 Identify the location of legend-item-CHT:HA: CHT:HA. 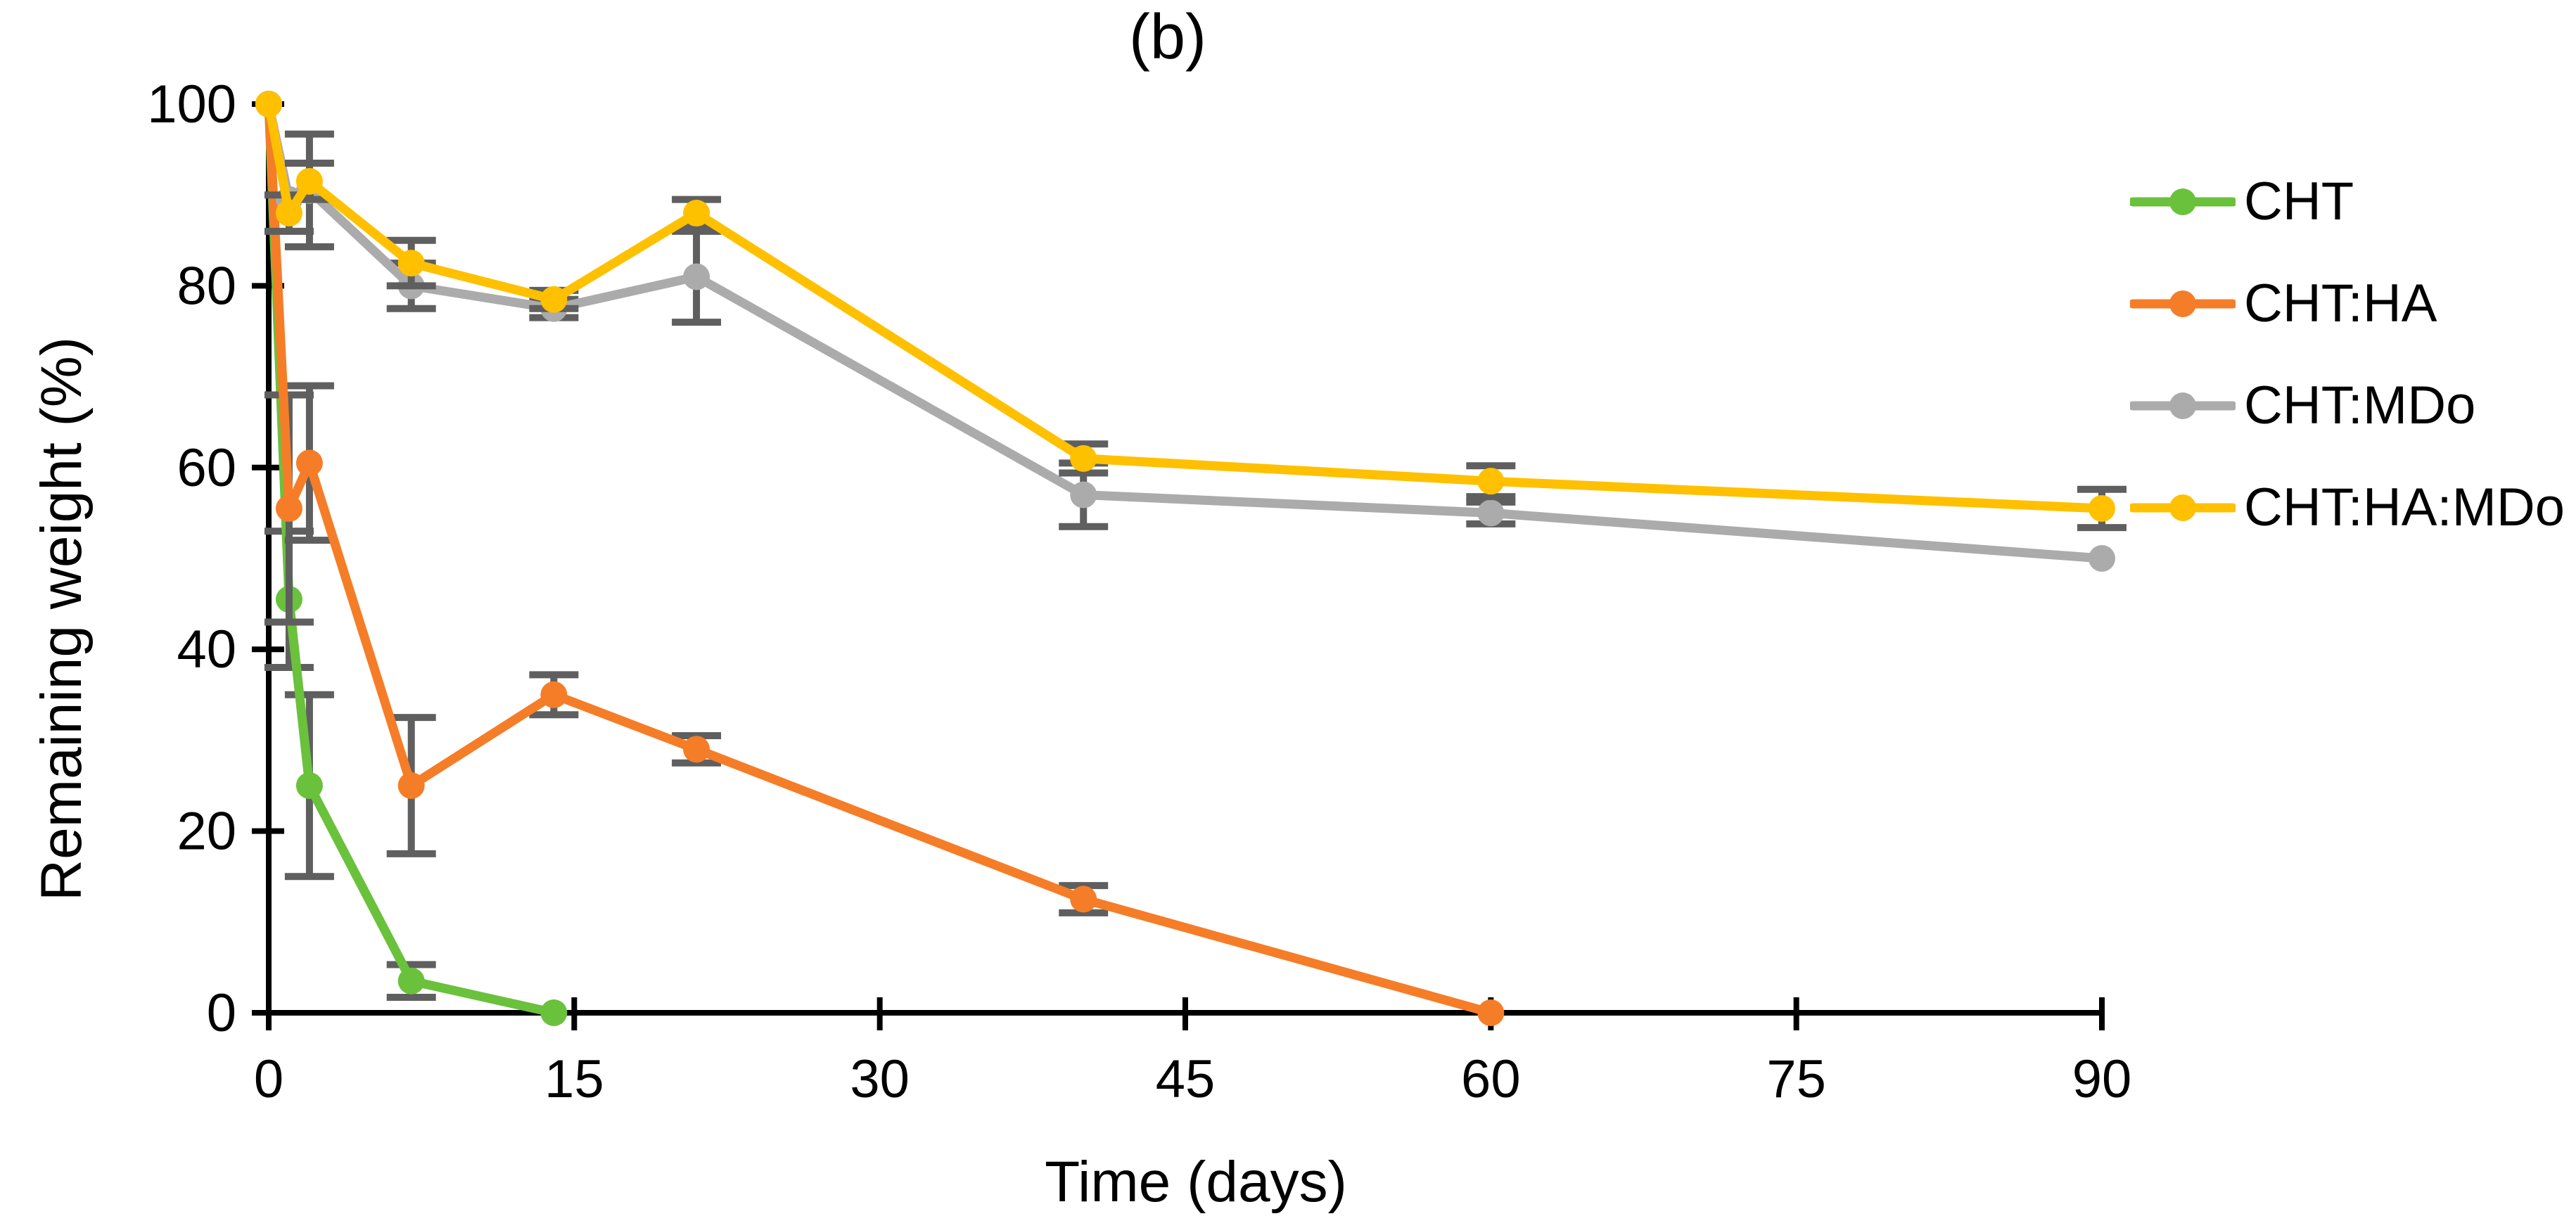
(2347, 303).